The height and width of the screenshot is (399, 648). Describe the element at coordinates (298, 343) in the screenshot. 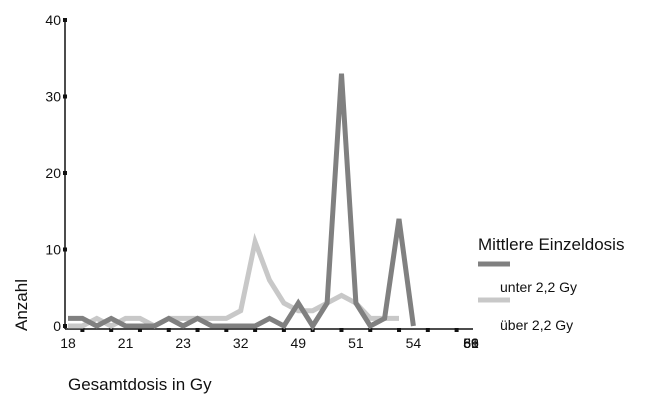

I see `x-tick-label: 49` at that location.